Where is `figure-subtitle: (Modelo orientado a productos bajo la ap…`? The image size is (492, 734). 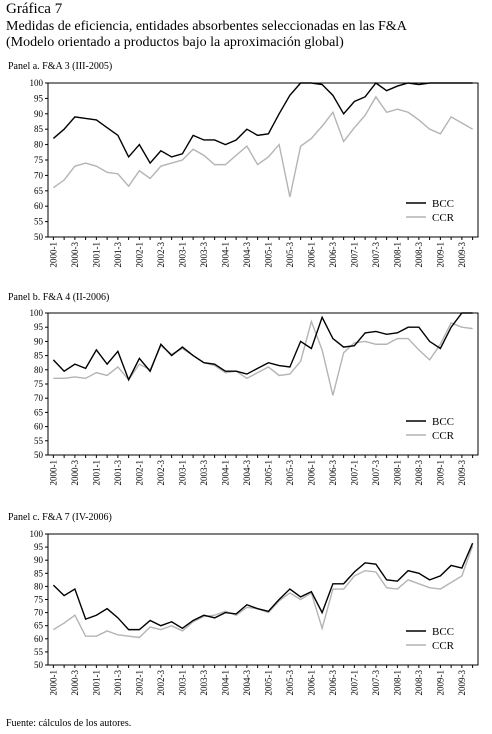 figure-subtitle: (Modelo orientado a productos bajo la ap… is located at coordinates (175, 42).